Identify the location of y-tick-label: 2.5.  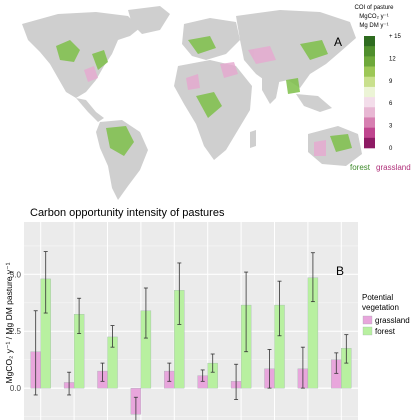
(16, 331).